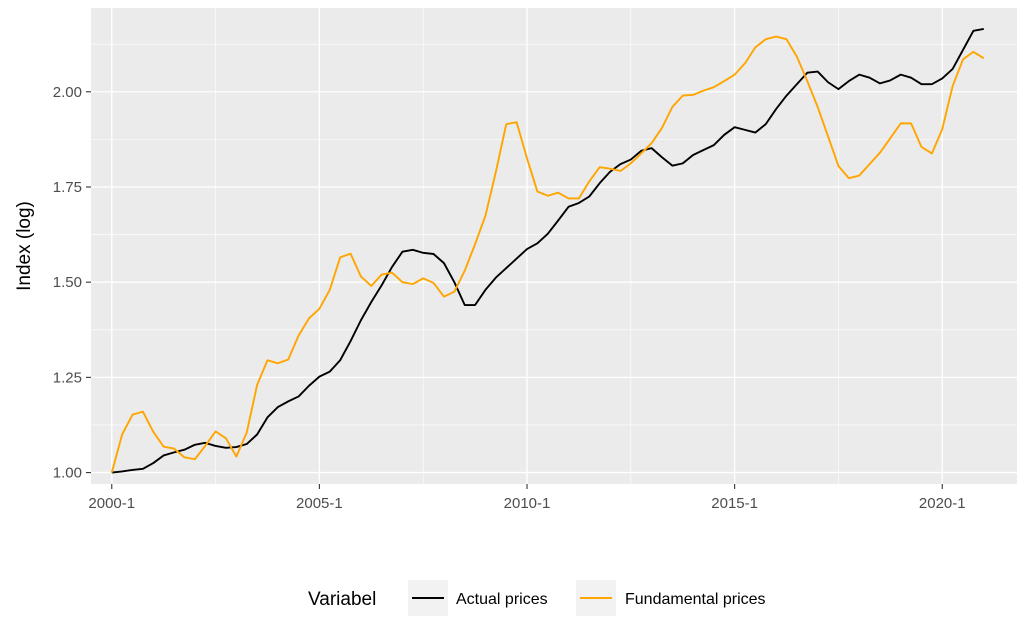  I want to click on legend-title: Variabel, so click(342, 599).